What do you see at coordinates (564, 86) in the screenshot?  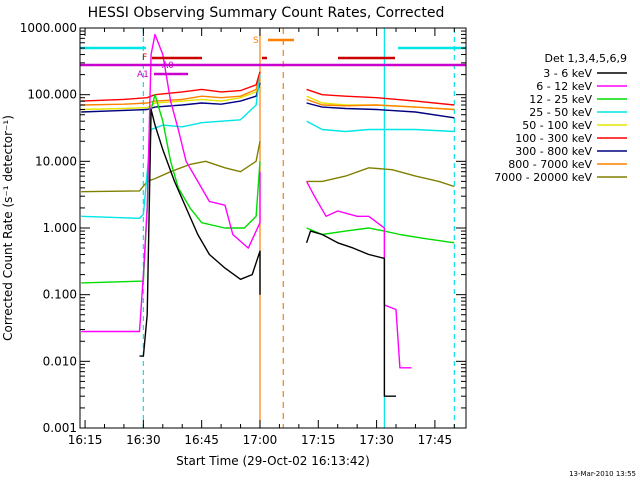 I see `legend-label-1: 6 - 12 keV` at bounding box center [564, 86].